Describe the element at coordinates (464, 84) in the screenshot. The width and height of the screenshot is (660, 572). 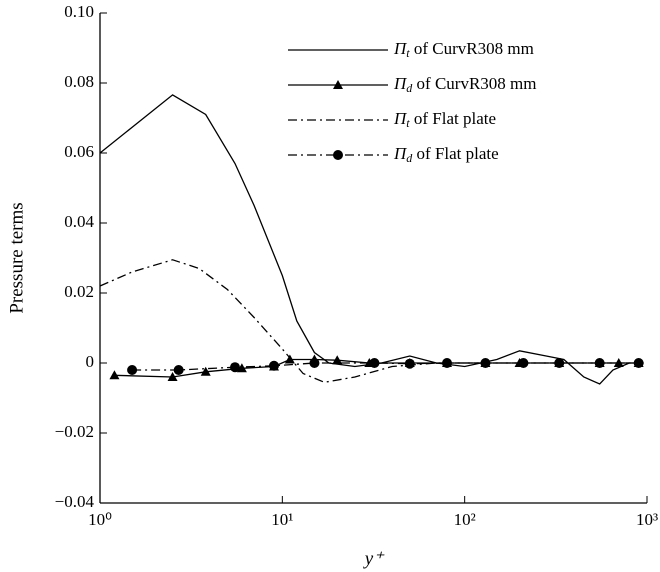
I see `legend-label: Πd of CurvR308 mm` at that location.